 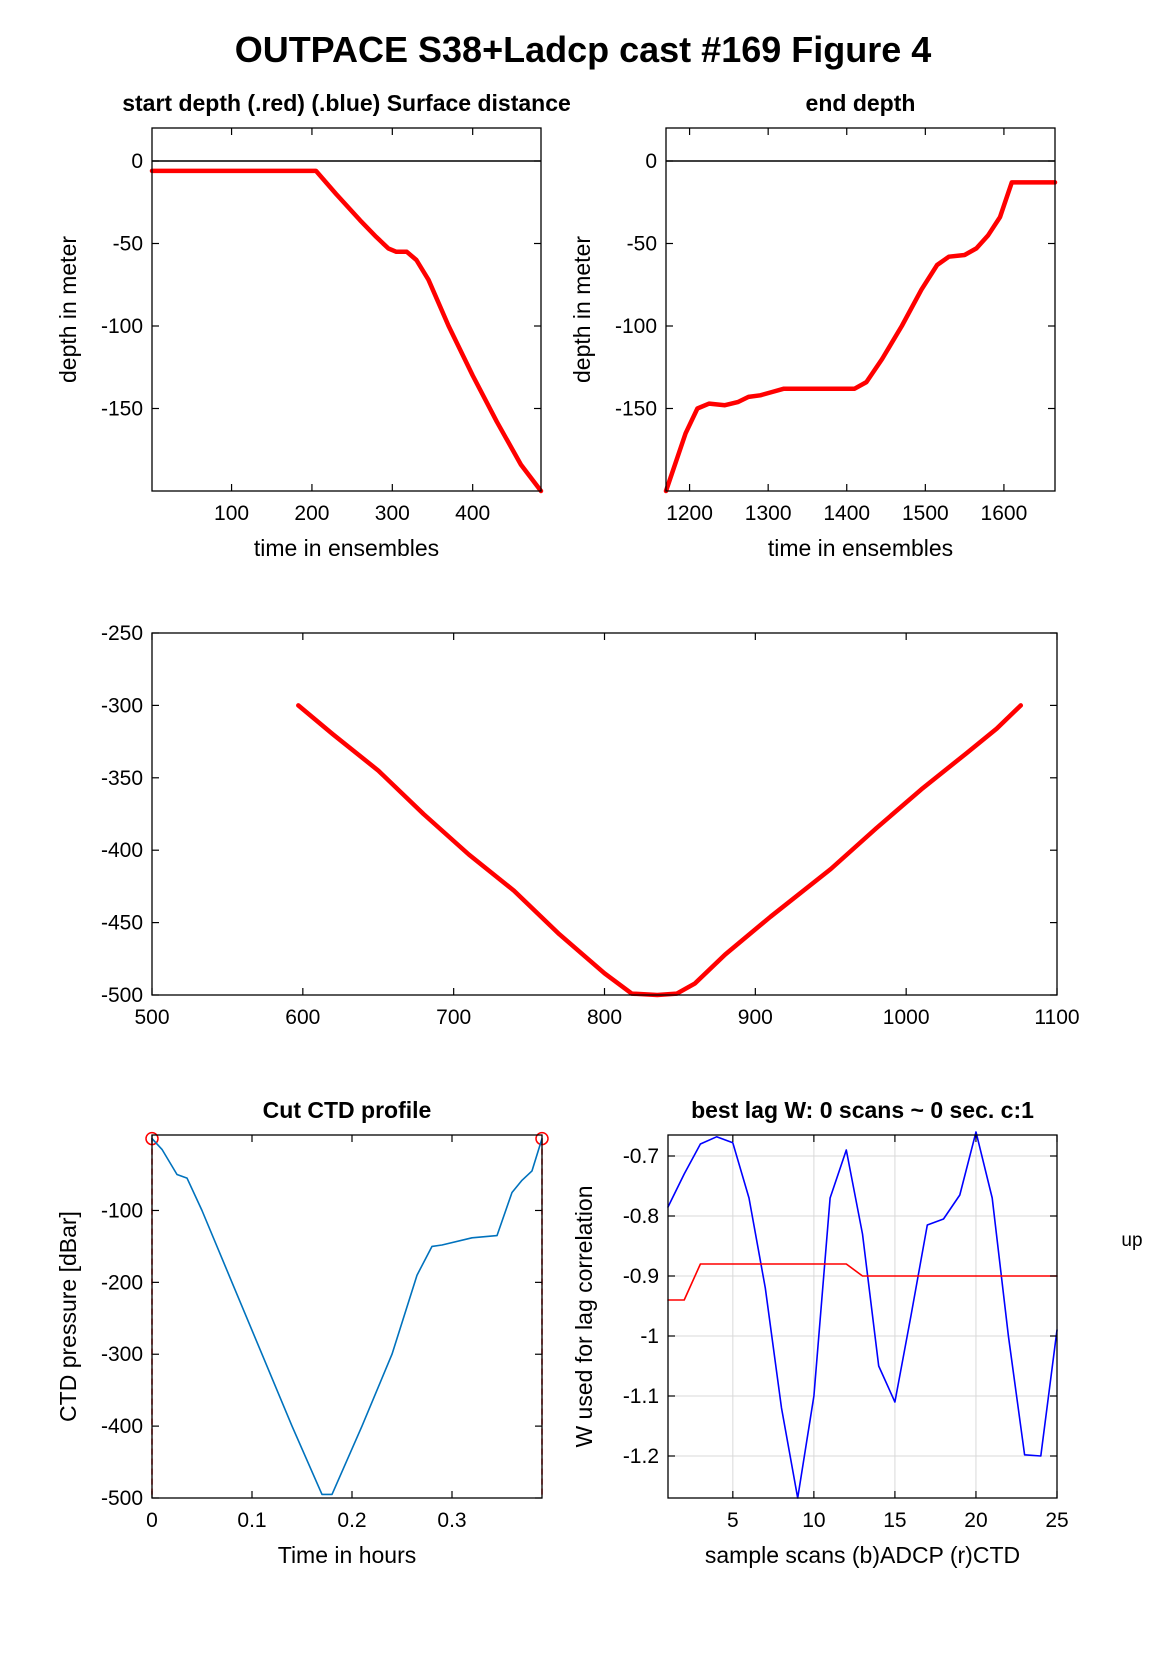 I want to click on x-tick-label: 1000, so click(x=906, y=1017).